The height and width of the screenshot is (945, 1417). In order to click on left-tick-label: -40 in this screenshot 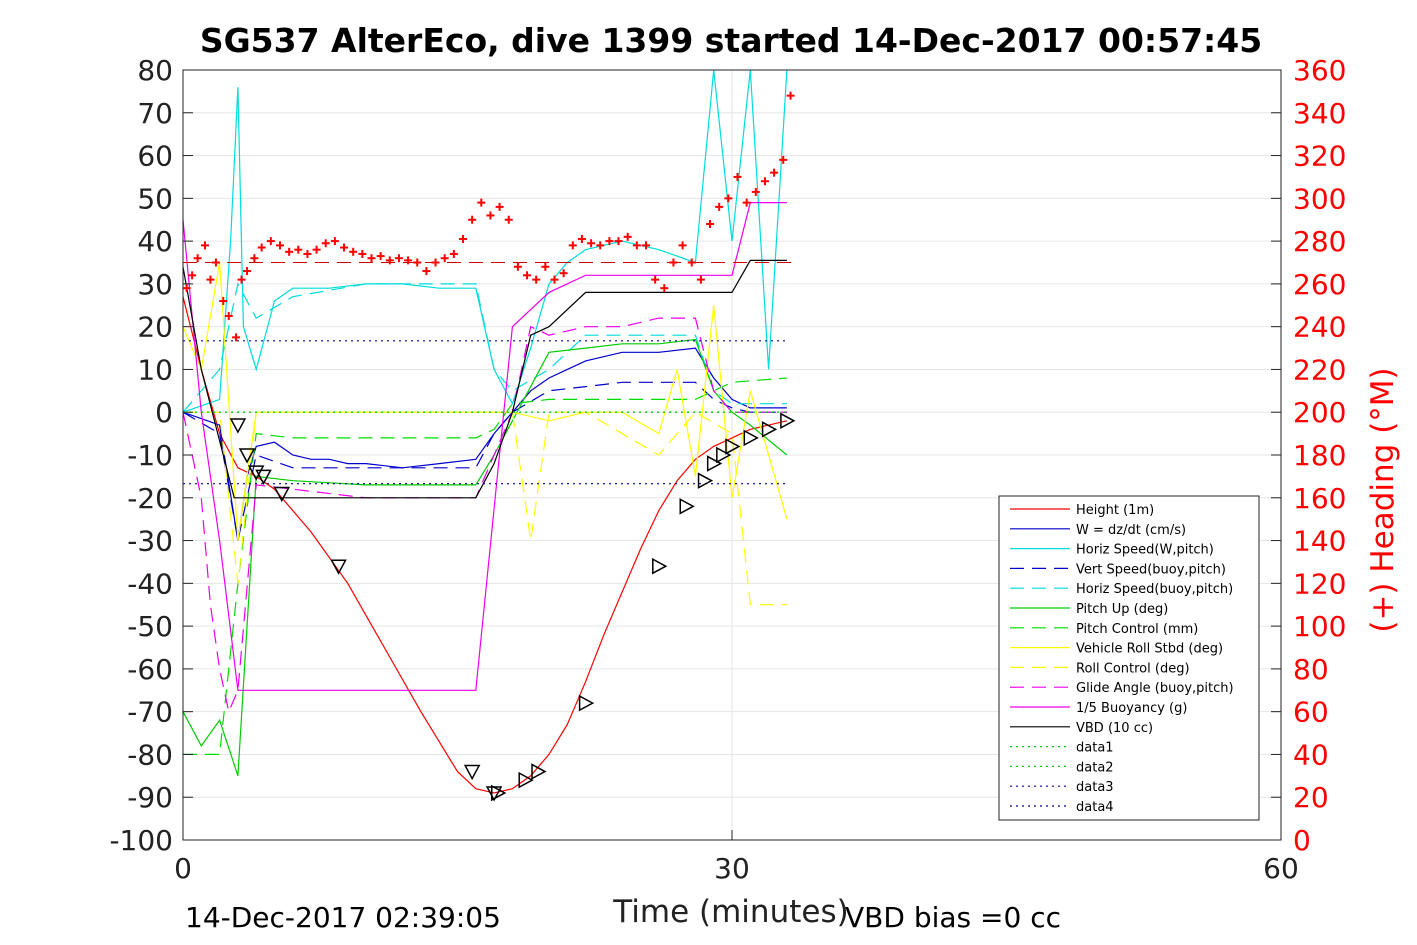, I will do `click(150, 583)`.